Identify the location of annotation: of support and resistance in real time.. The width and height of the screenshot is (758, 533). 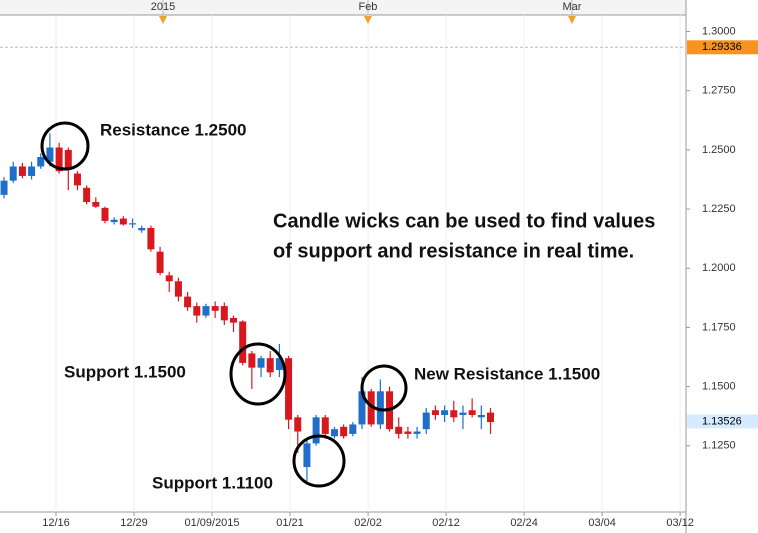
(453, 251).